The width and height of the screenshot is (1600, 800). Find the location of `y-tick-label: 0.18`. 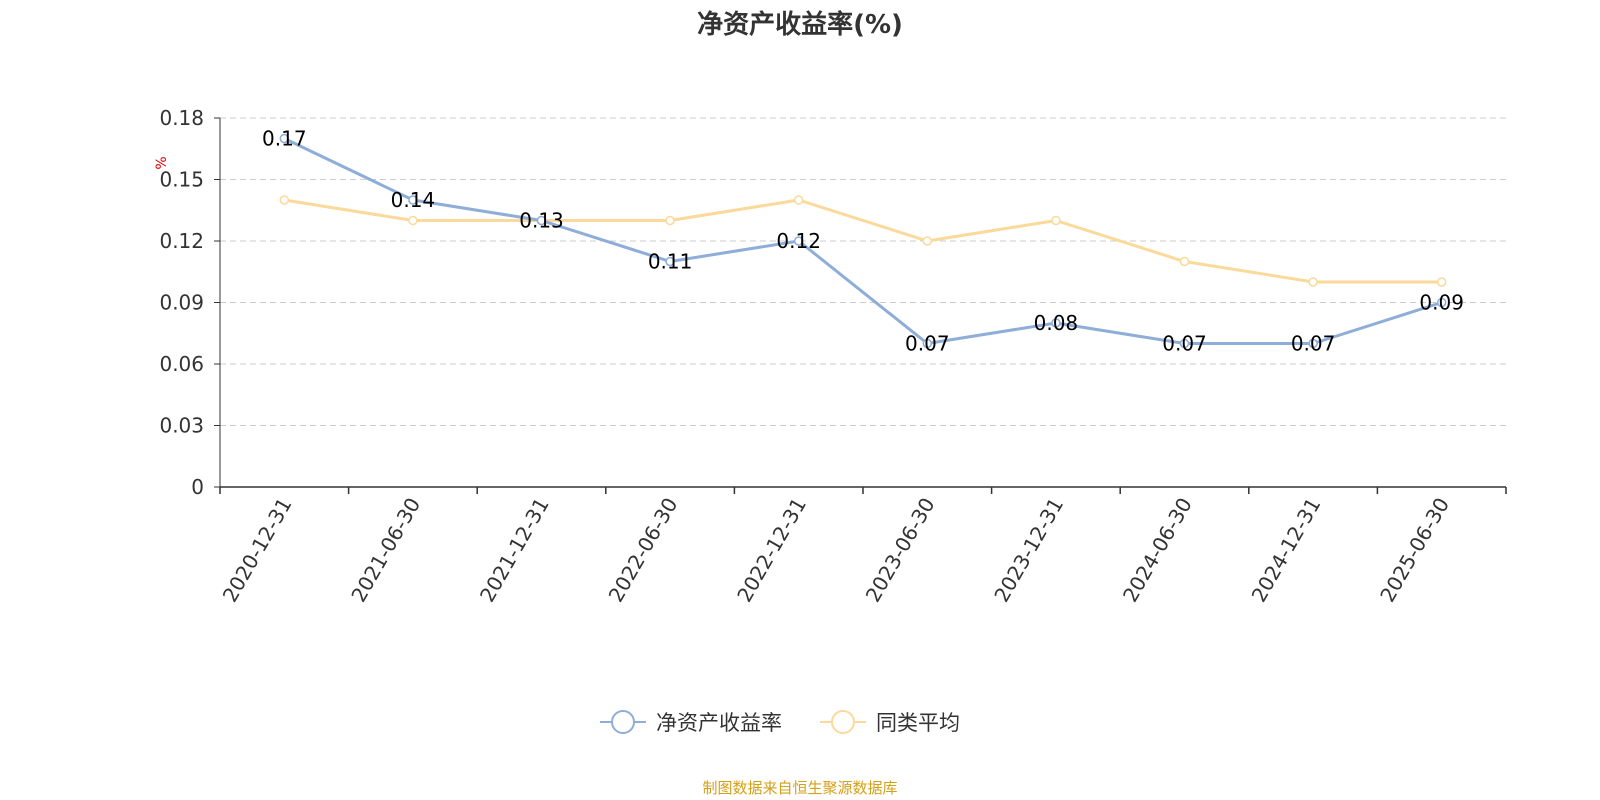

y-tick-label: 0.18 is located at coordinates (181, 118).